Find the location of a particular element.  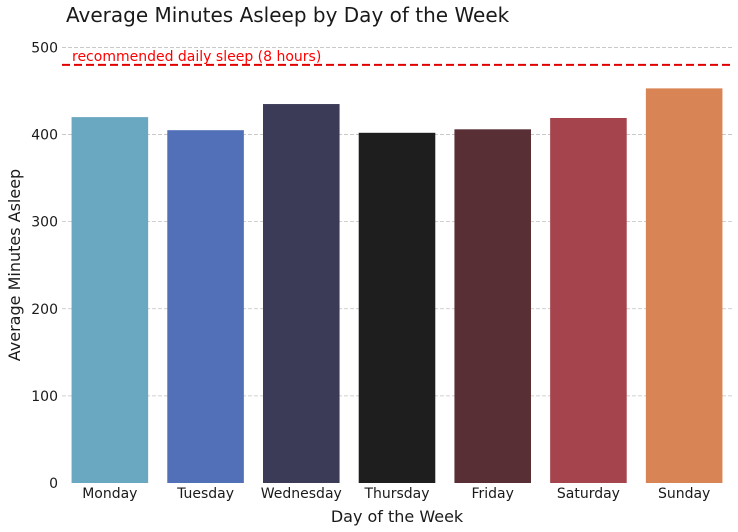

y-tick-label: 400 is located at coordinates (44, 136).